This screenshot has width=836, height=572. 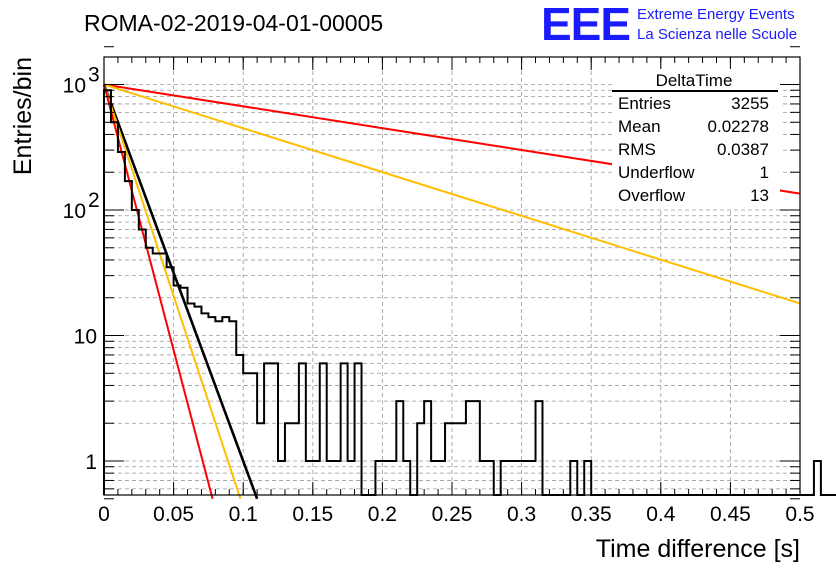 I want to click on x-tick-label: 0.35, so click(x=591, y=514).